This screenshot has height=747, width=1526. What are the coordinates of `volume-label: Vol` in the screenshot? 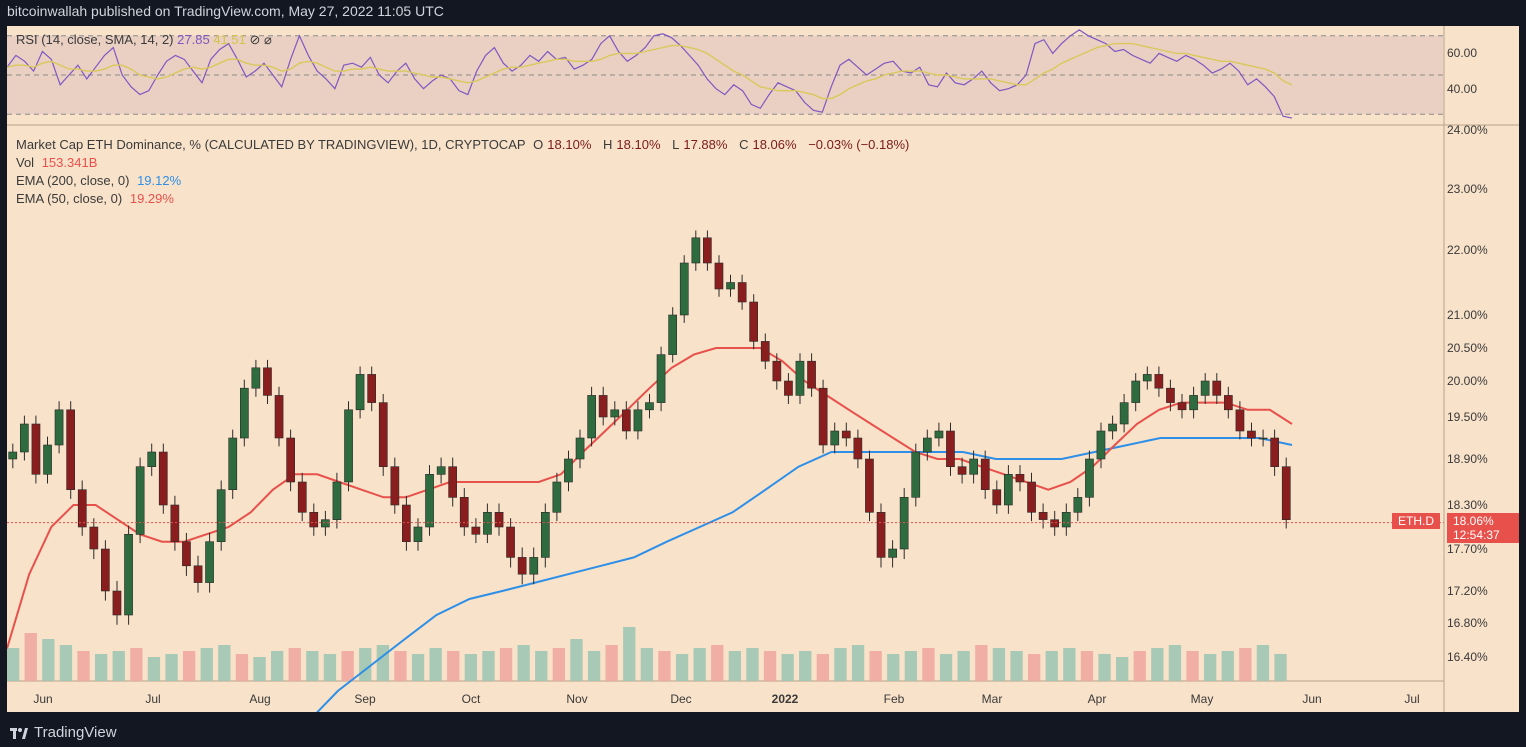 It's located at (25, 162).